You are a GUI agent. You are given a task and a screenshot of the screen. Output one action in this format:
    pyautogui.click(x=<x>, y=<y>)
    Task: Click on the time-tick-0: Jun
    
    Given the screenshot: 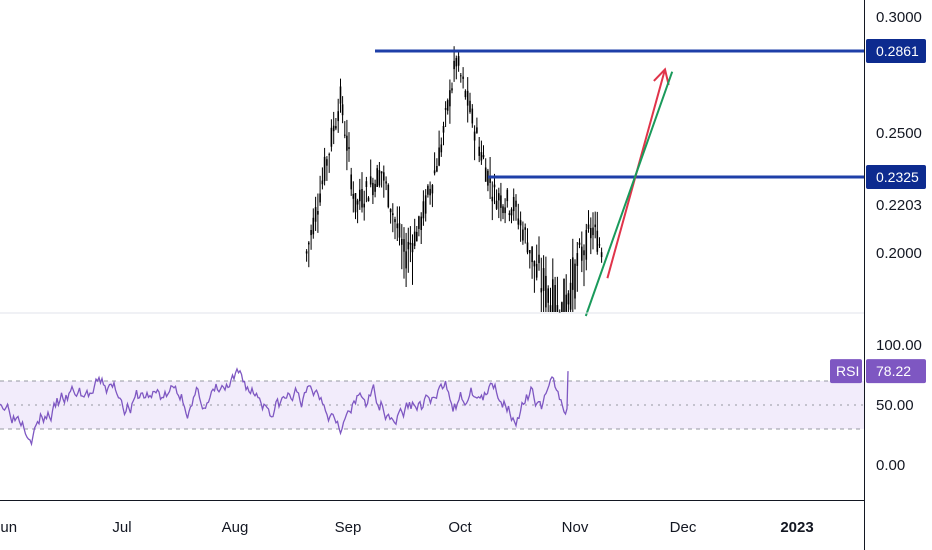 What is the action you would take?
    pyautogui.click(x=8, y=527)
    